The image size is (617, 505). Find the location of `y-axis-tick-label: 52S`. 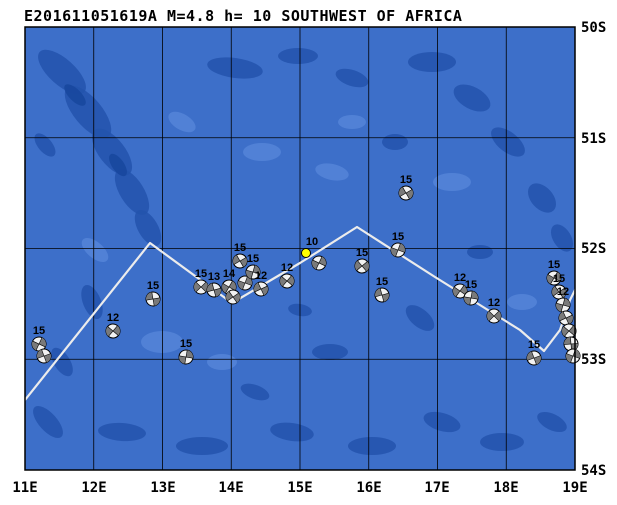

y-axis-tick-label: 52S is located at coordinates (594, 249).